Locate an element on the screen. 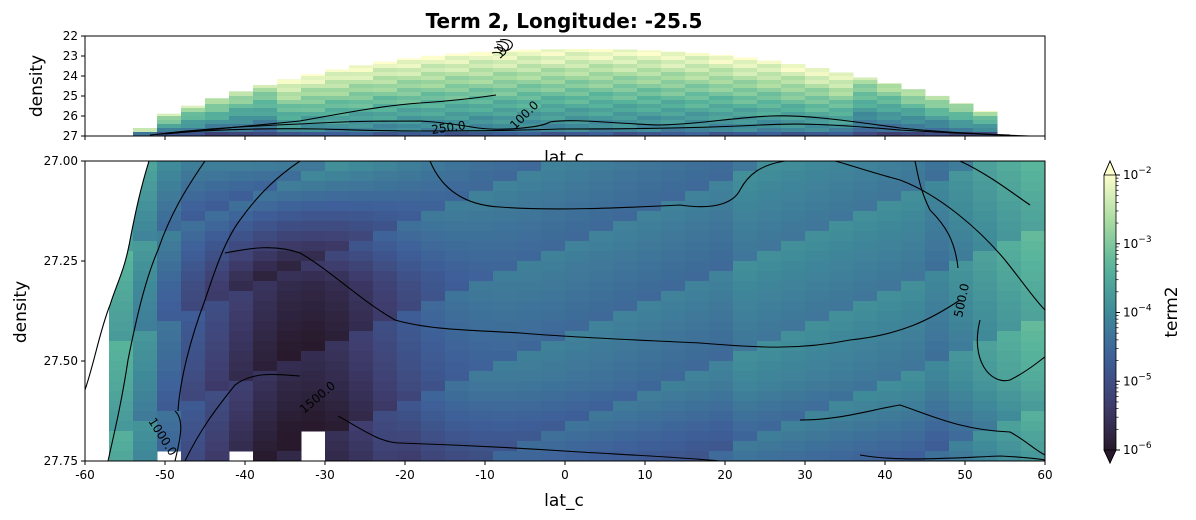  contour-line is located at coordinates (922, 430).